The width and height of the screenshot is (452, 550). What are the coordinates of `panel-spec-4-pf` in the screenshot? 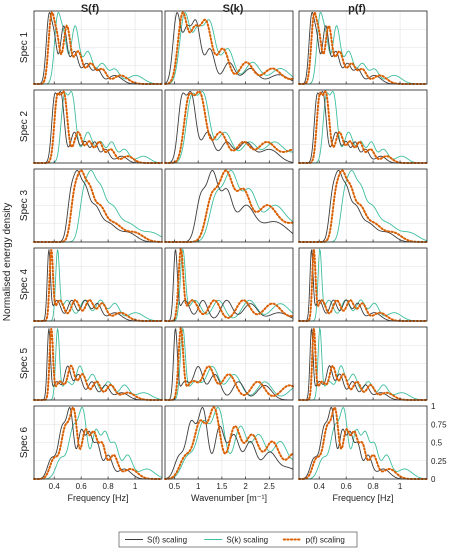 It's located at (363, 284).